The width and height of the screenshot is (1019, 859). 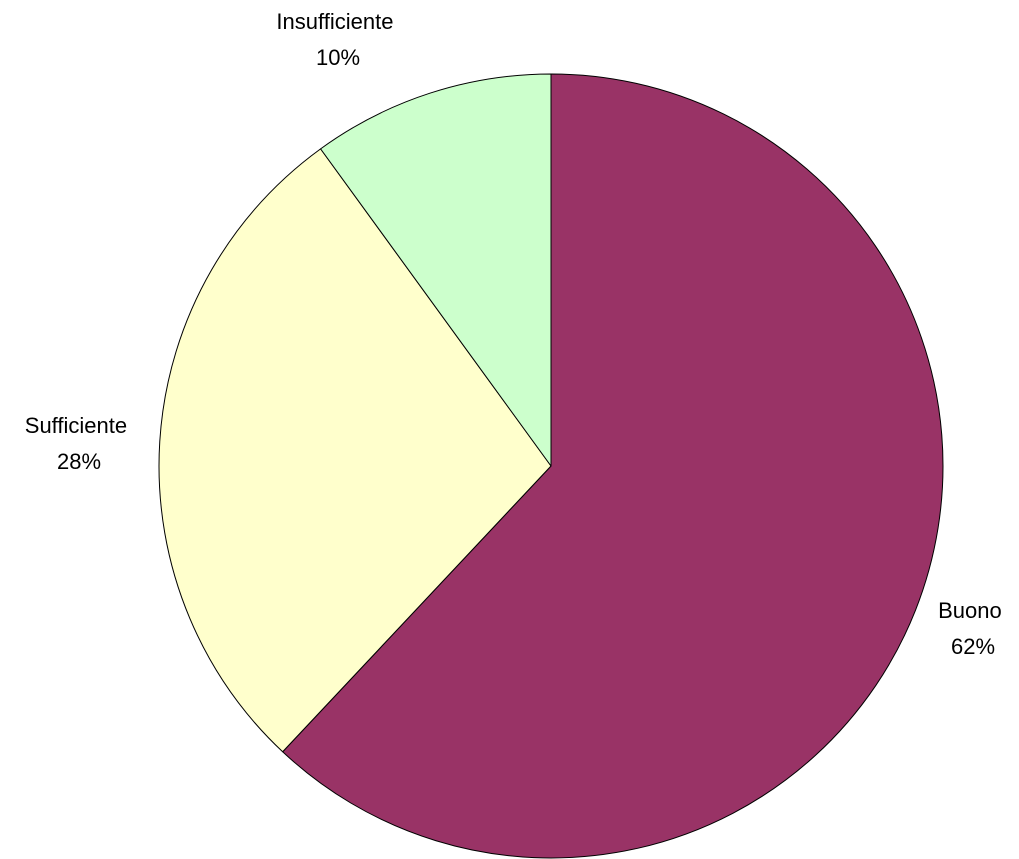 What do you see at coordinates (970, 610) in the screenshot?
I see `label-buono-name: Buono` at bounding box center [970, 610].